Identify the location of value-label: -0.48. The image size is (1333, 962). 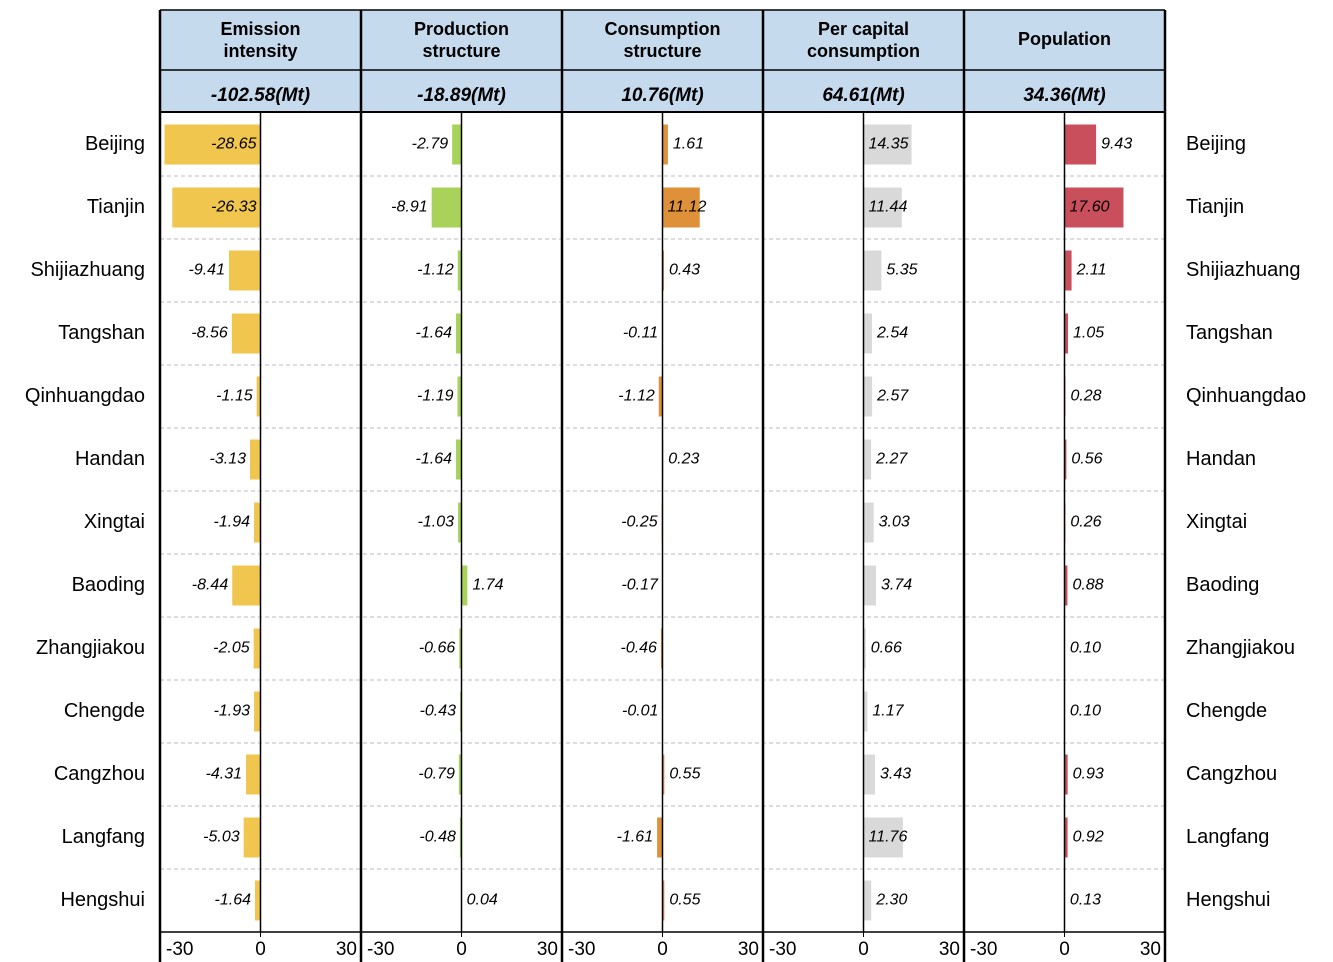
(437, 837).